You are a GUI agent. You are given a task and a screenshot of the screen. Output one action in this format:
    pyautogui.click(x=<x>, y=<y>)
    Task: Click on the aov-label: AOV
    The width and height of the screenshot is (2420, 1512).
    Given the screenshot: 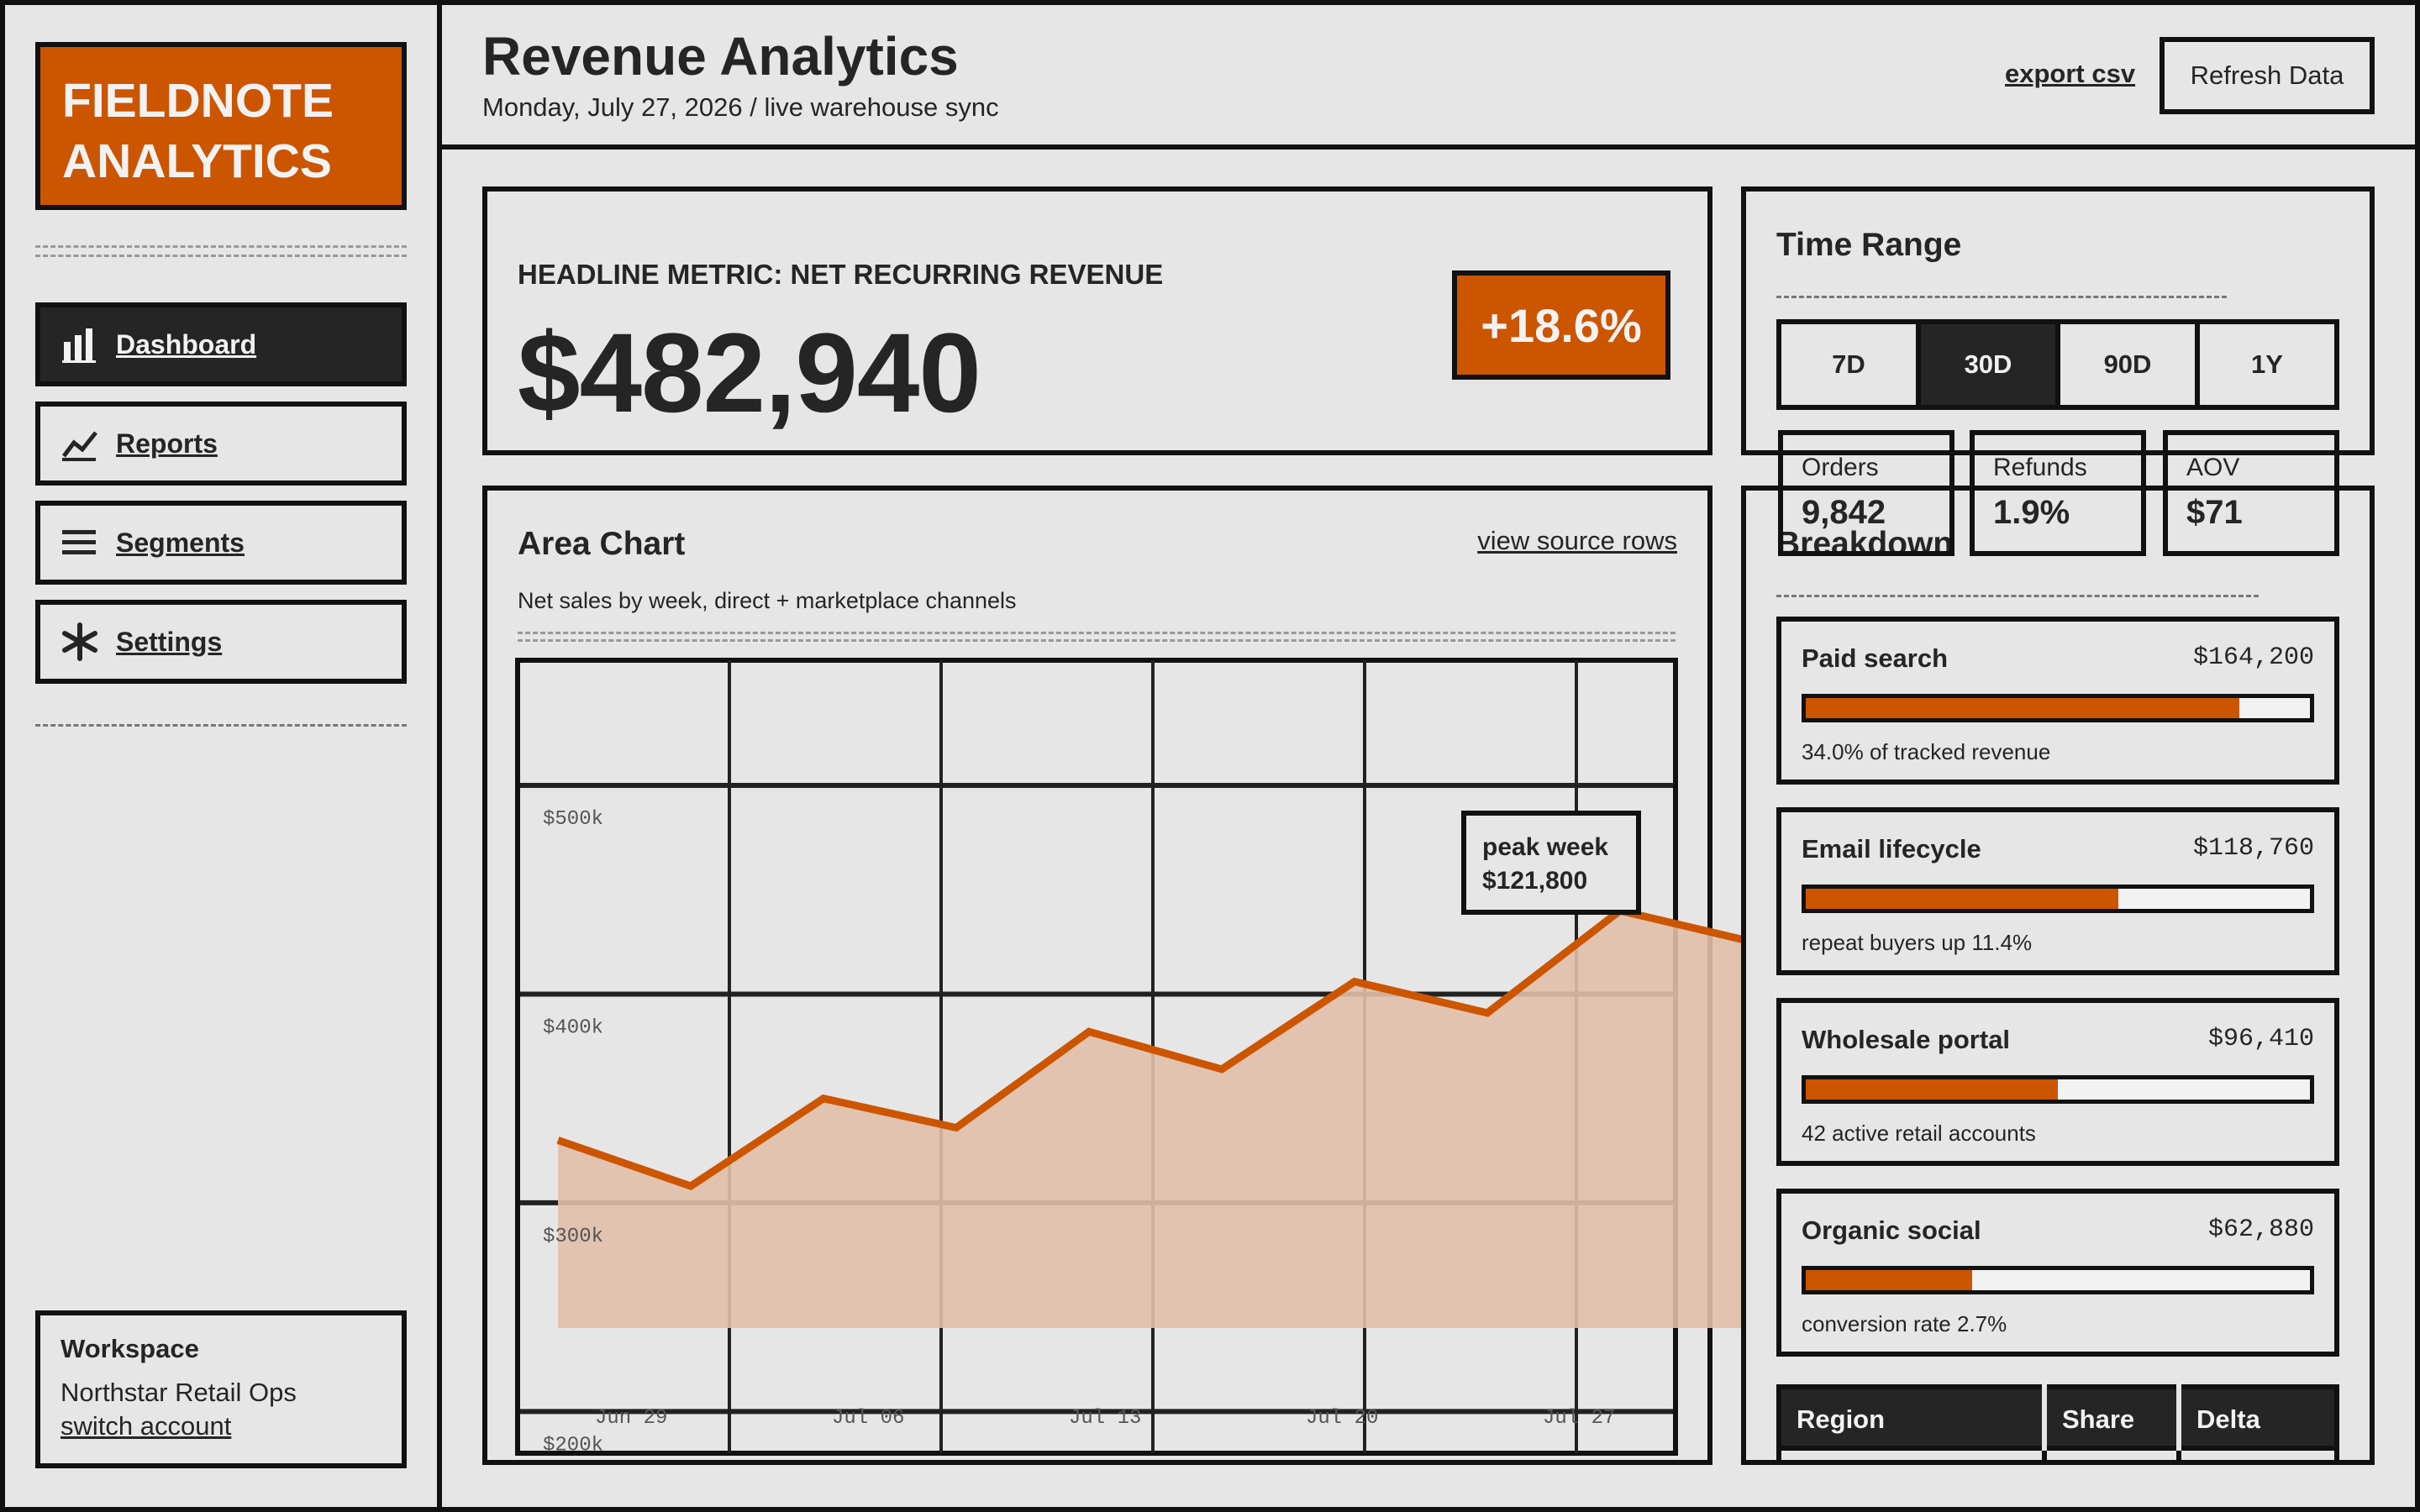 What is the action you would take?
    pyautogui.click(x=2213, y=467)
    